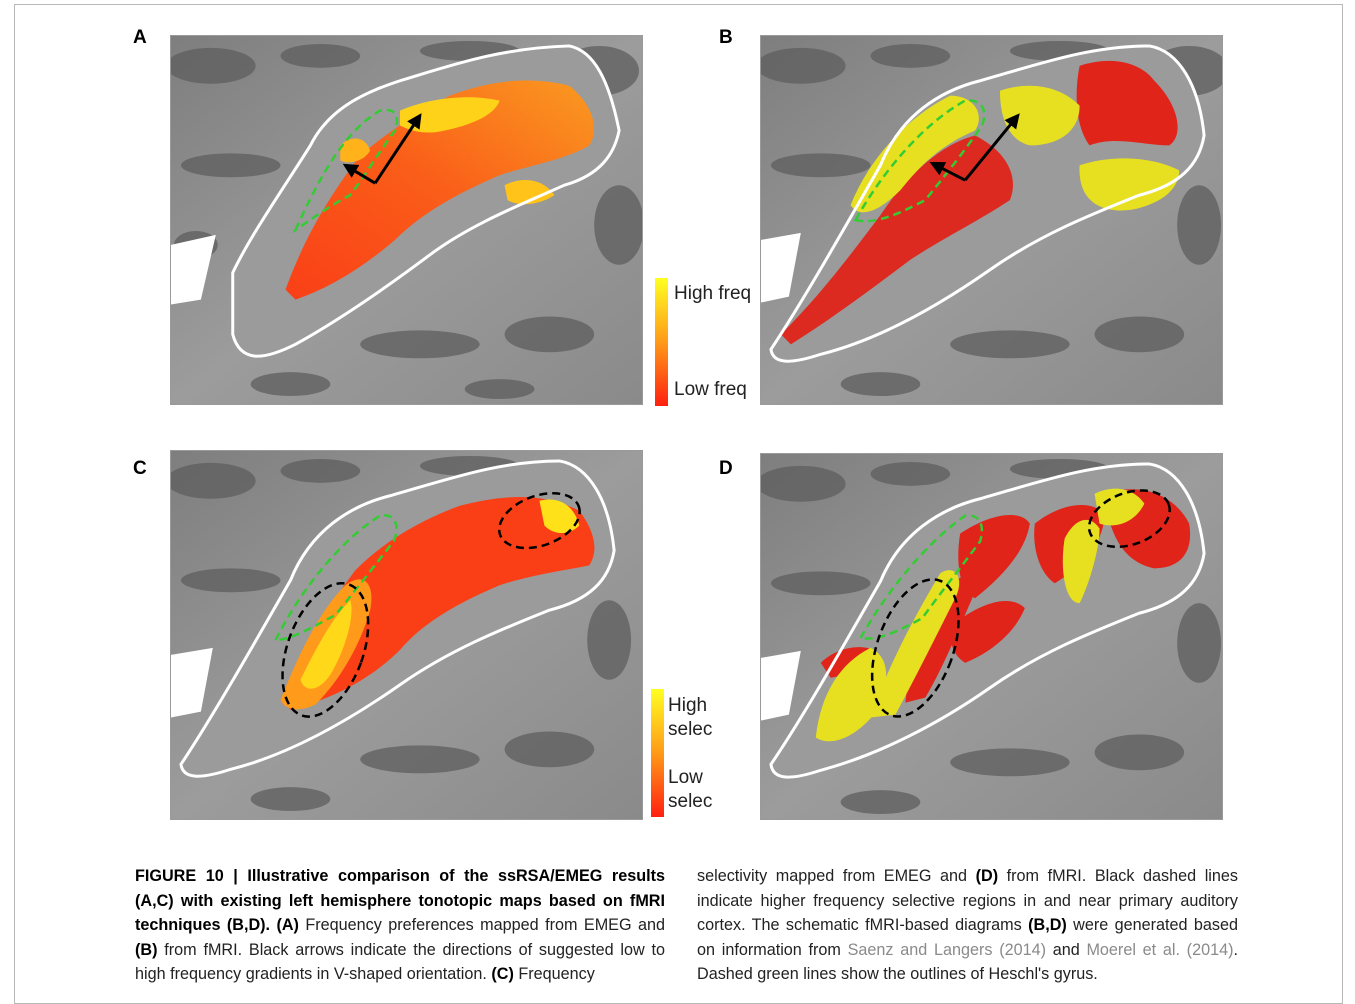 Image resolution: width=1355 pixels, height=1004 pixels. I want to click on caption-panel-b-ref: (B), so click(146, 949).